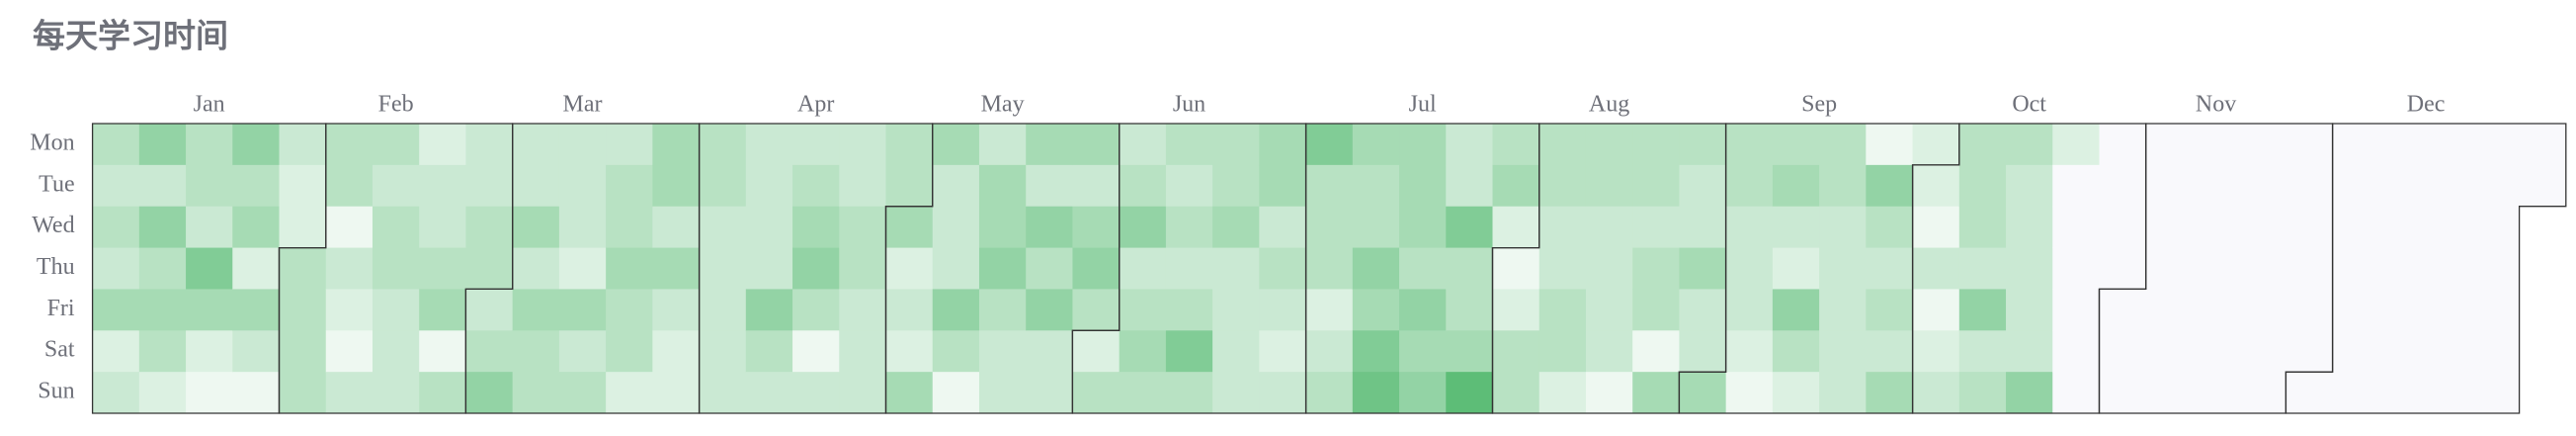  What do you see at coordinates (1819, 105) in the screenshot?
I see `month-label: Sep` at bounding box center [1819, 105].